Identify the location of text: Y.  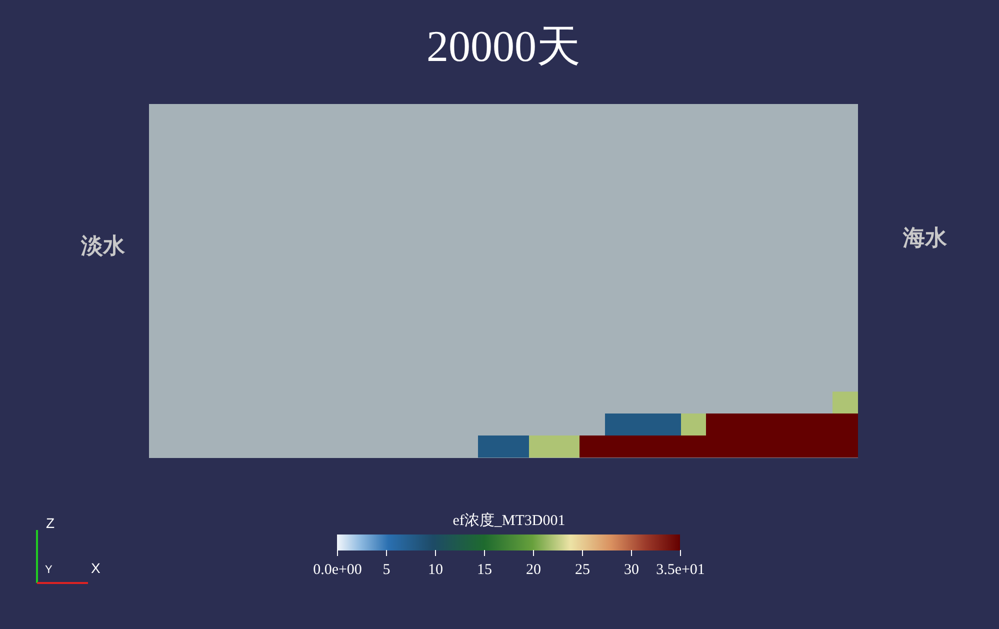
(49, 570).